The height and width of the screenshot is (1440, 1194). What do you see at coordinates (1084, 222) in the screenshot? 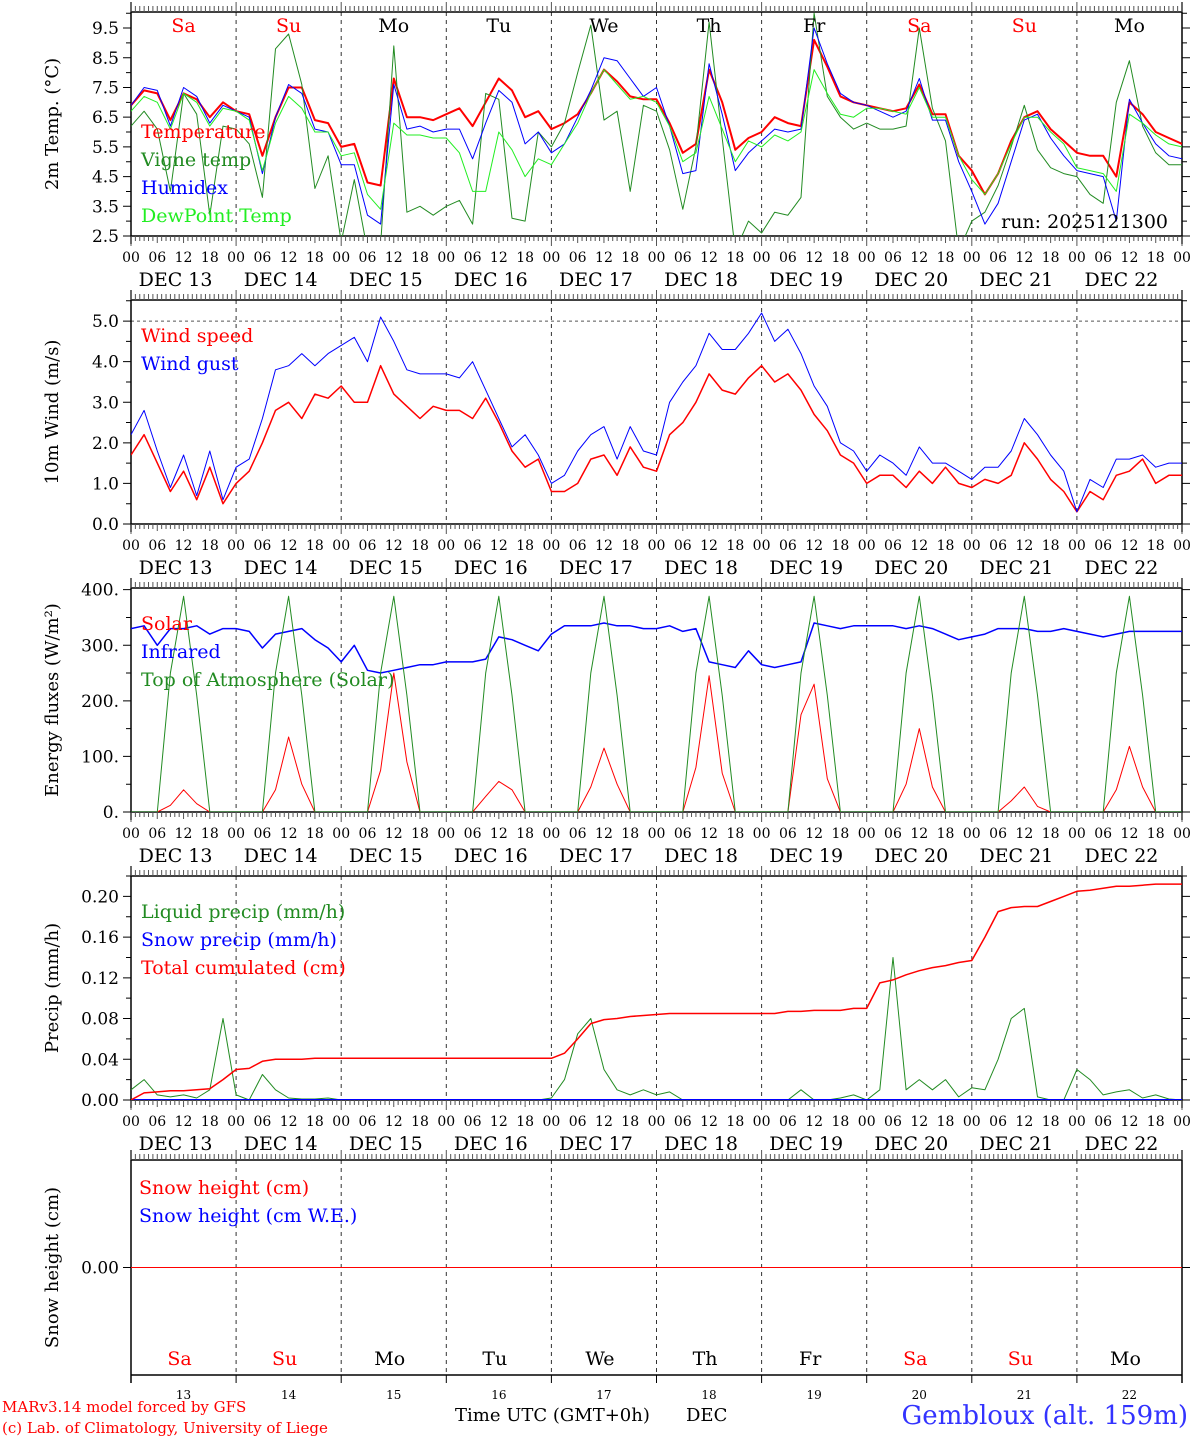
I see `run-label: run: 2025121300` at bounding box center [1084, 222].